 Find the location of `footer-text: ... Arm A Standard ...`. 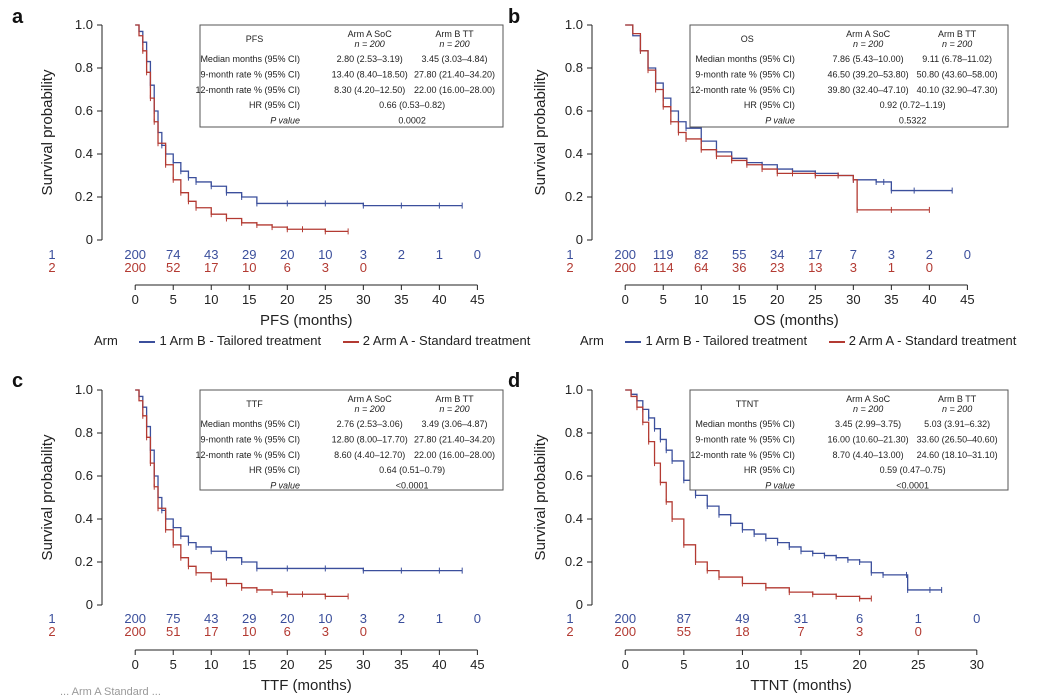

footer-text: ... Arm A Standard ... is located at coordinates (110, 692).